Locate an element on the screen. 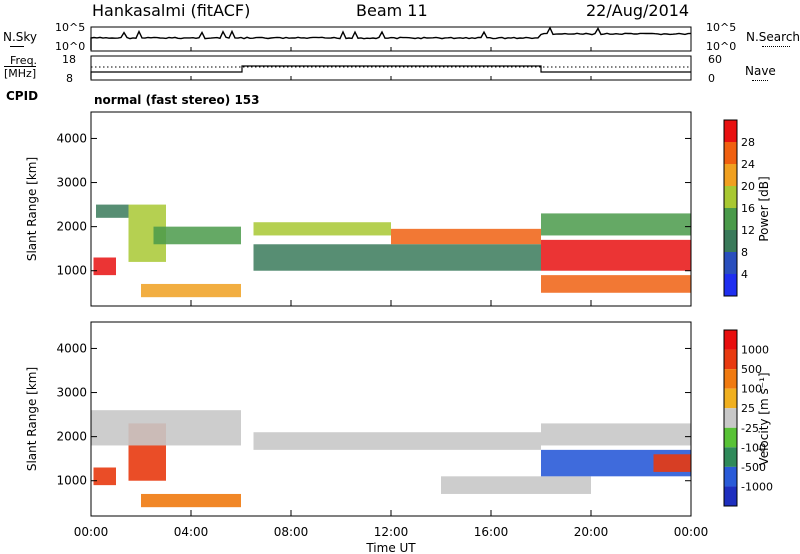 This screenshot has height=554, width=800. x-tick-label-6: 00:00 is located at coordinates (691, 532).